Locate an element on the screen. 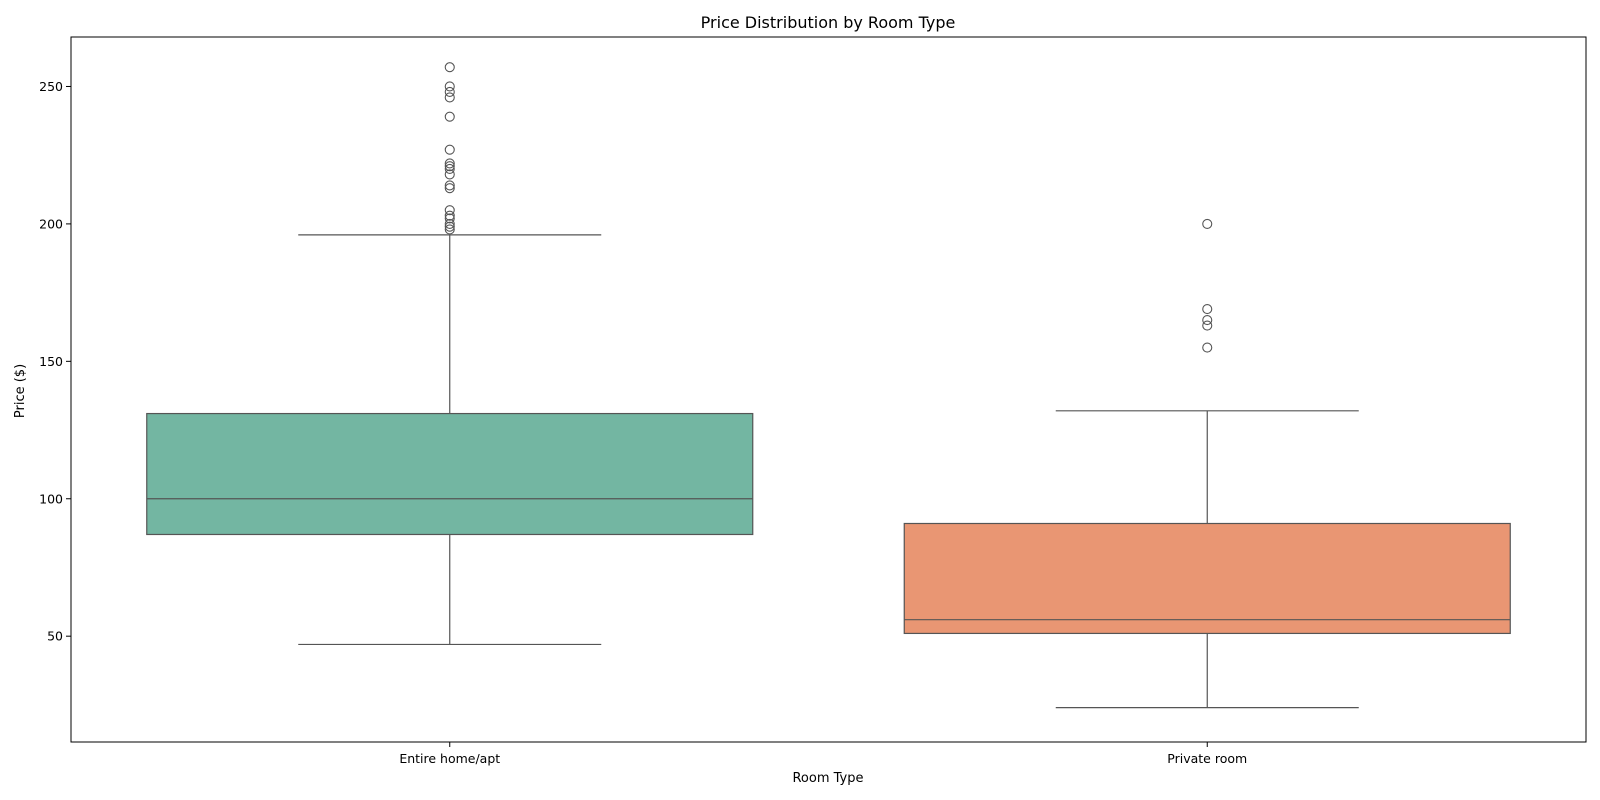 Image resolution: width=1600 pixels, height=800 pixels. y-tick-label-100: 100 is located at coordinates (51, 498).